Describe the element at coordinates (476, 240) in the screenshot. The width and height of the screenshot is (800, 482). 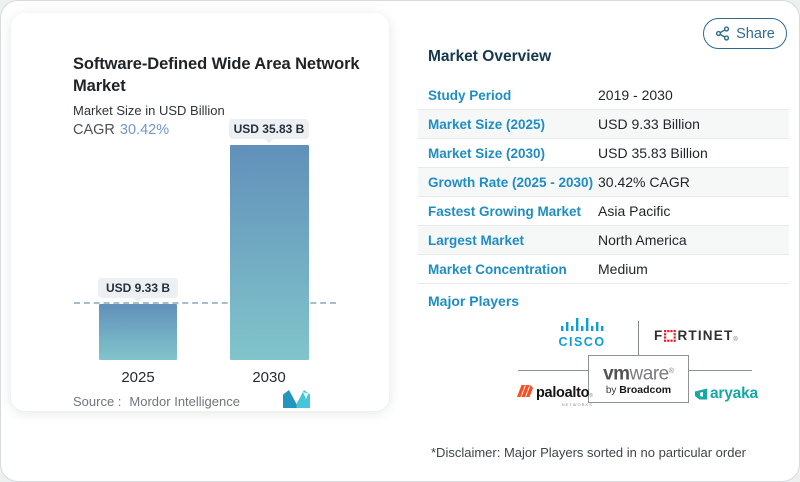
I see `row-label: Largest Market` at that location.